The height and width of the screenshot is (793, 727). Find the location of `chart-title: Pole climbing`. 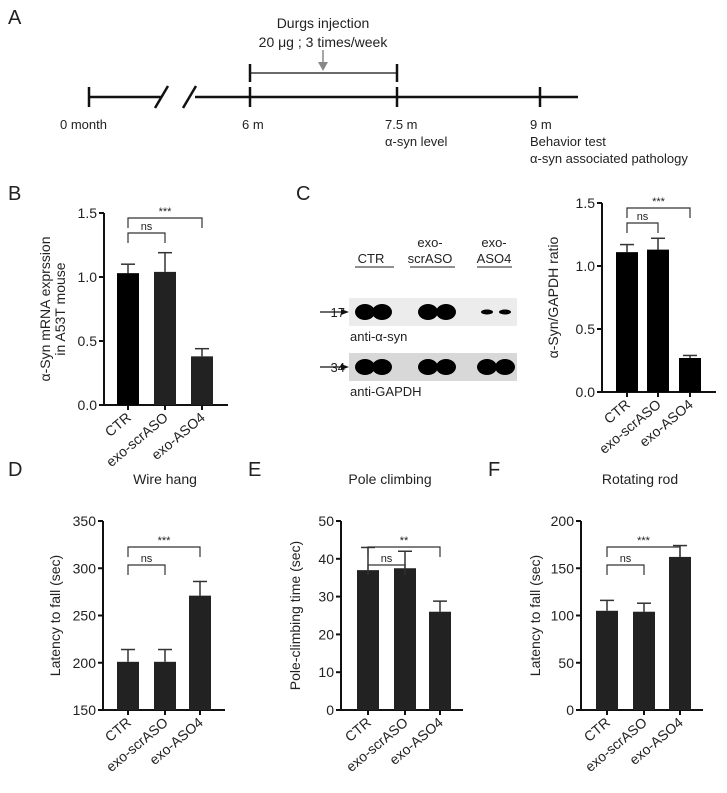

chart-title: Pole climbing is located at coordinates (389, 479).